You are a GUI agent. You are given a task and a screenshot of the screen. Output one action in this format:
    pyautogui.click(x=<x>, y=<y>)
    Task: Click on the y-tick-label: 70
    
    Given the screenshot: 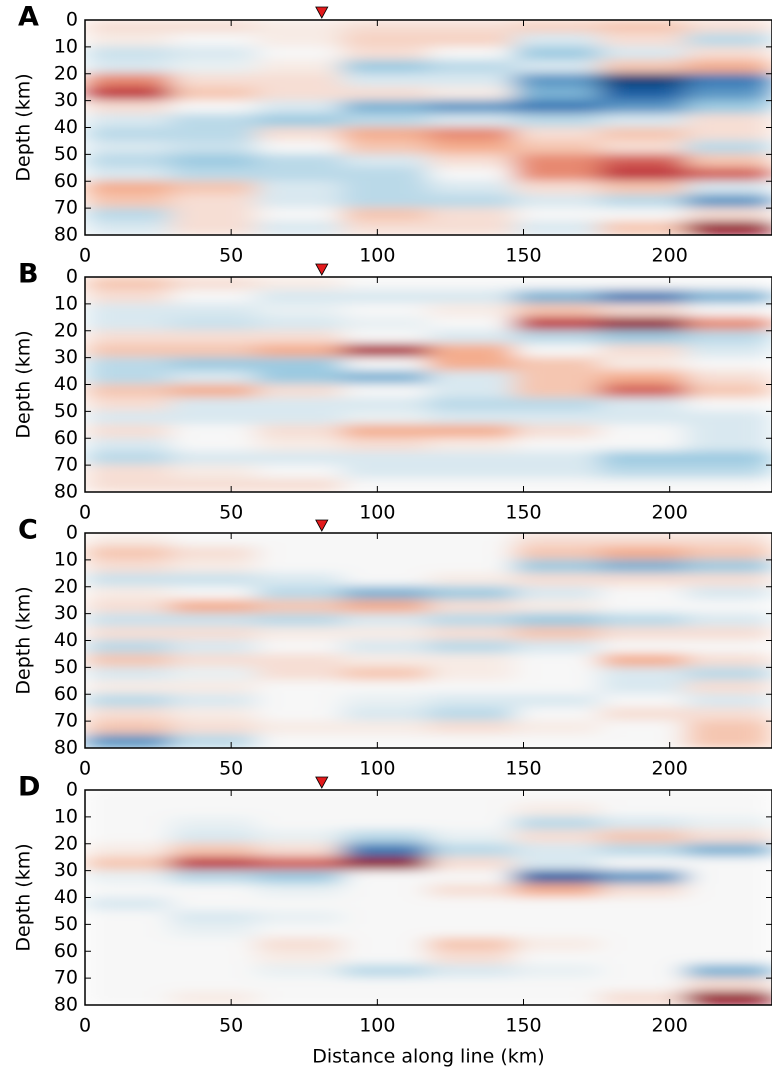 What is the action you would take?
    pyautogui.click(x=66, y=208)
    